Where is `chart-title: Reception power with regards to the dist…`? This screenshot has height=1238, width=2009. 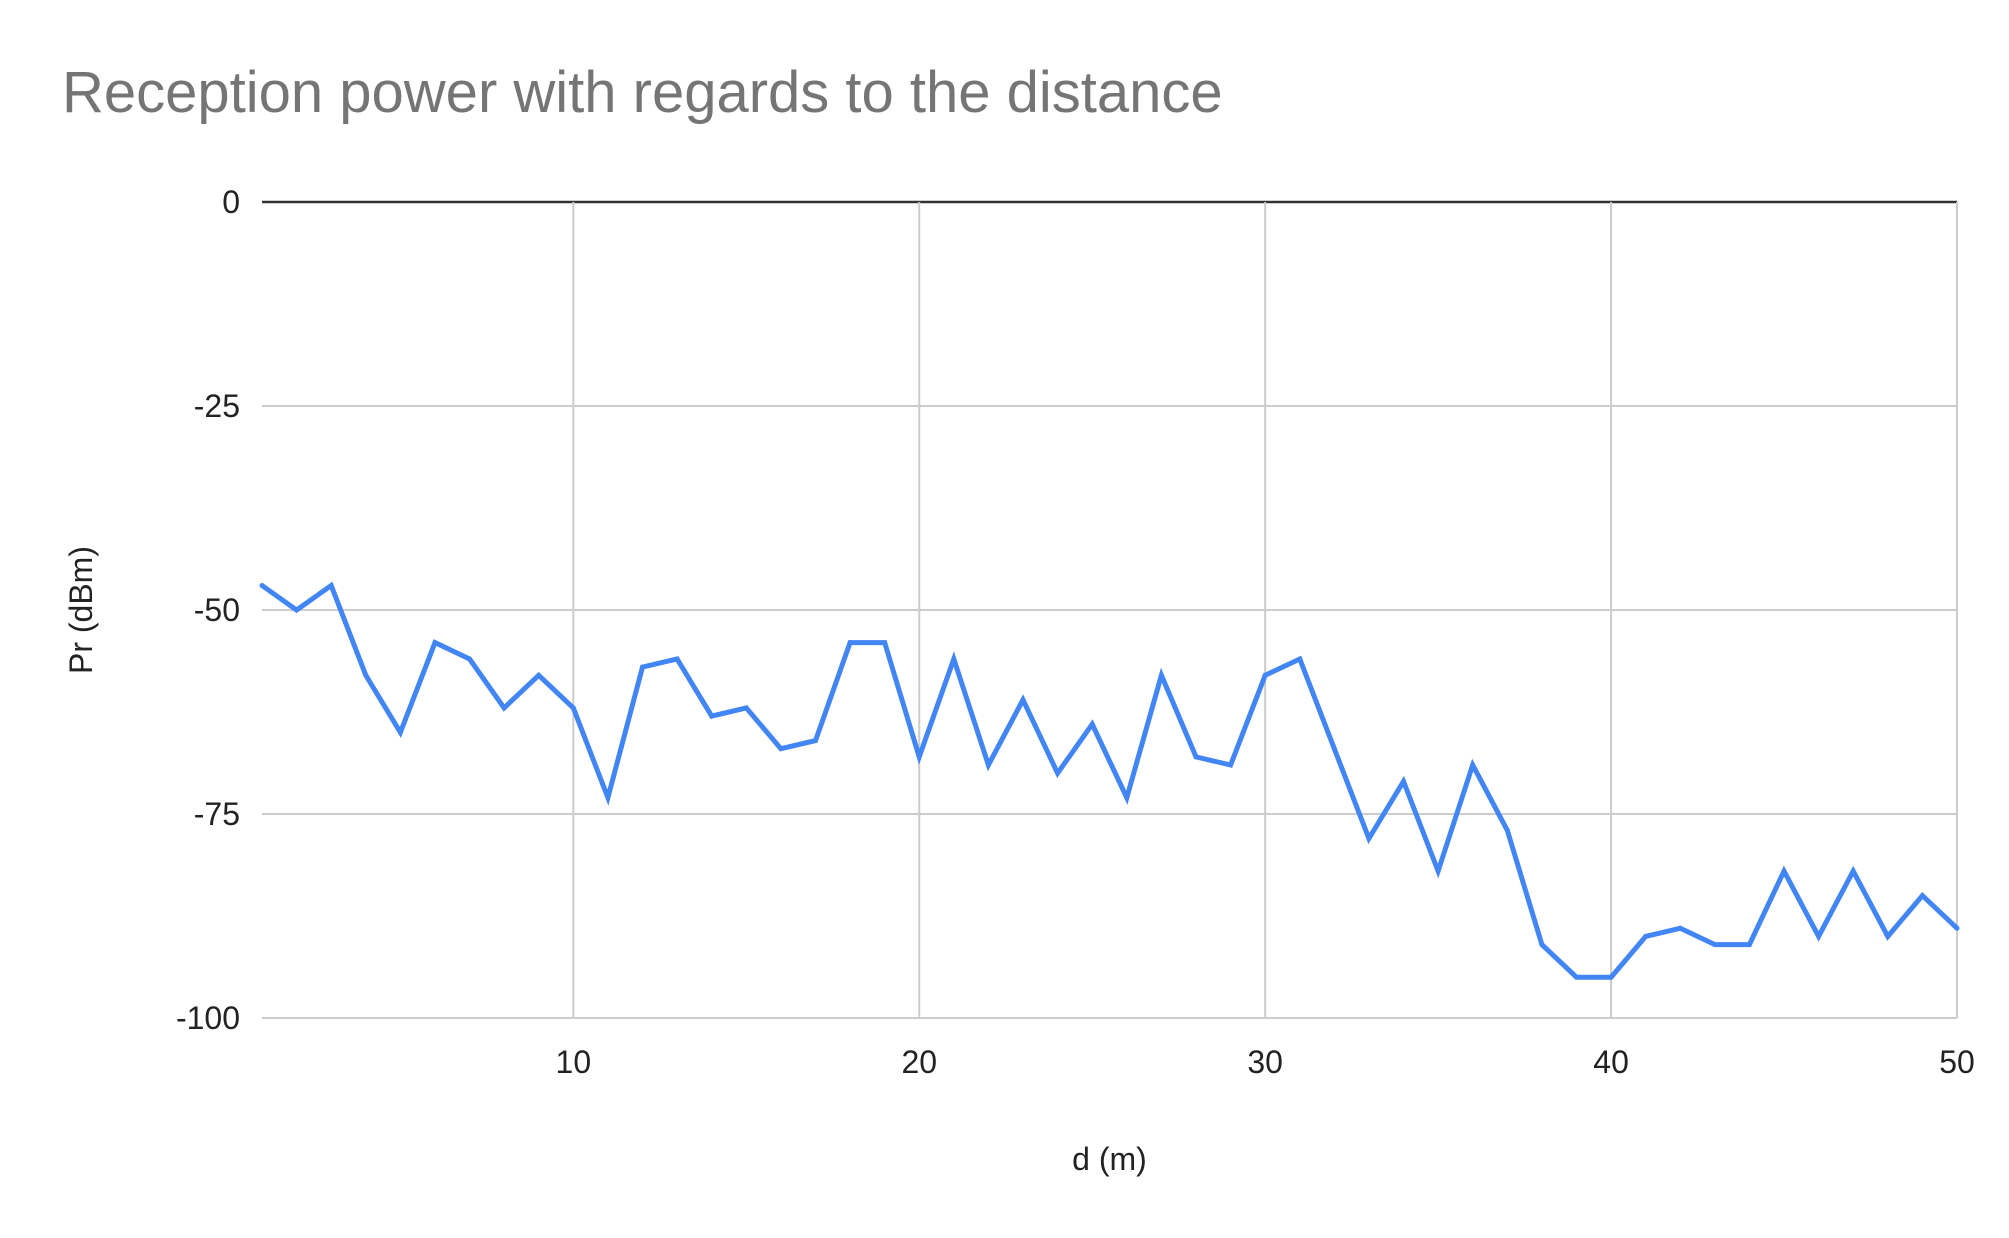 chart-title: Reception power with regards to the dist… is located at coordinates (642, 92).